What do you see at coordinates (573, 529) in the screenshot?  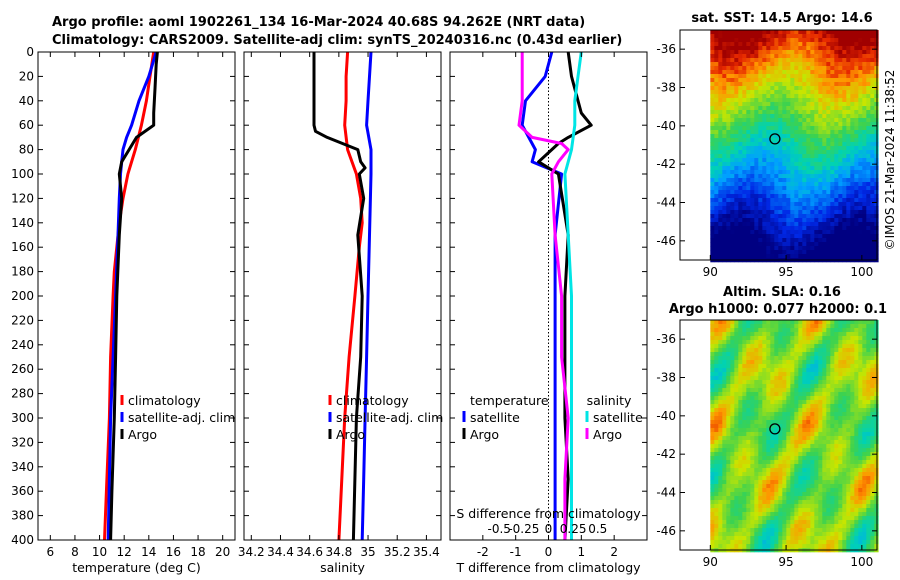 I see `x-tick-label-salinity: 0.25` at bounding box center [573, 529].